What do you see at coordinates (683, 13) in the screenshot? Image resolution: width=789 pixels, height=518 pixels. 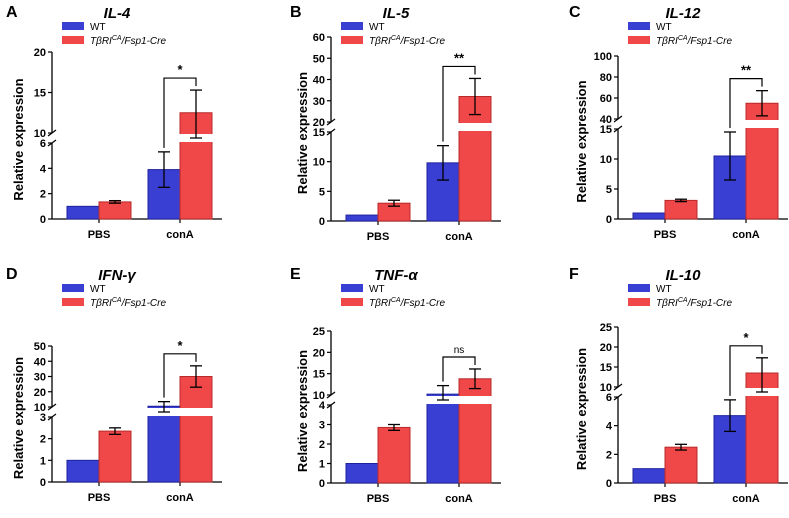 I see `chart-title: IL-12` at bounding box center [683, 13].